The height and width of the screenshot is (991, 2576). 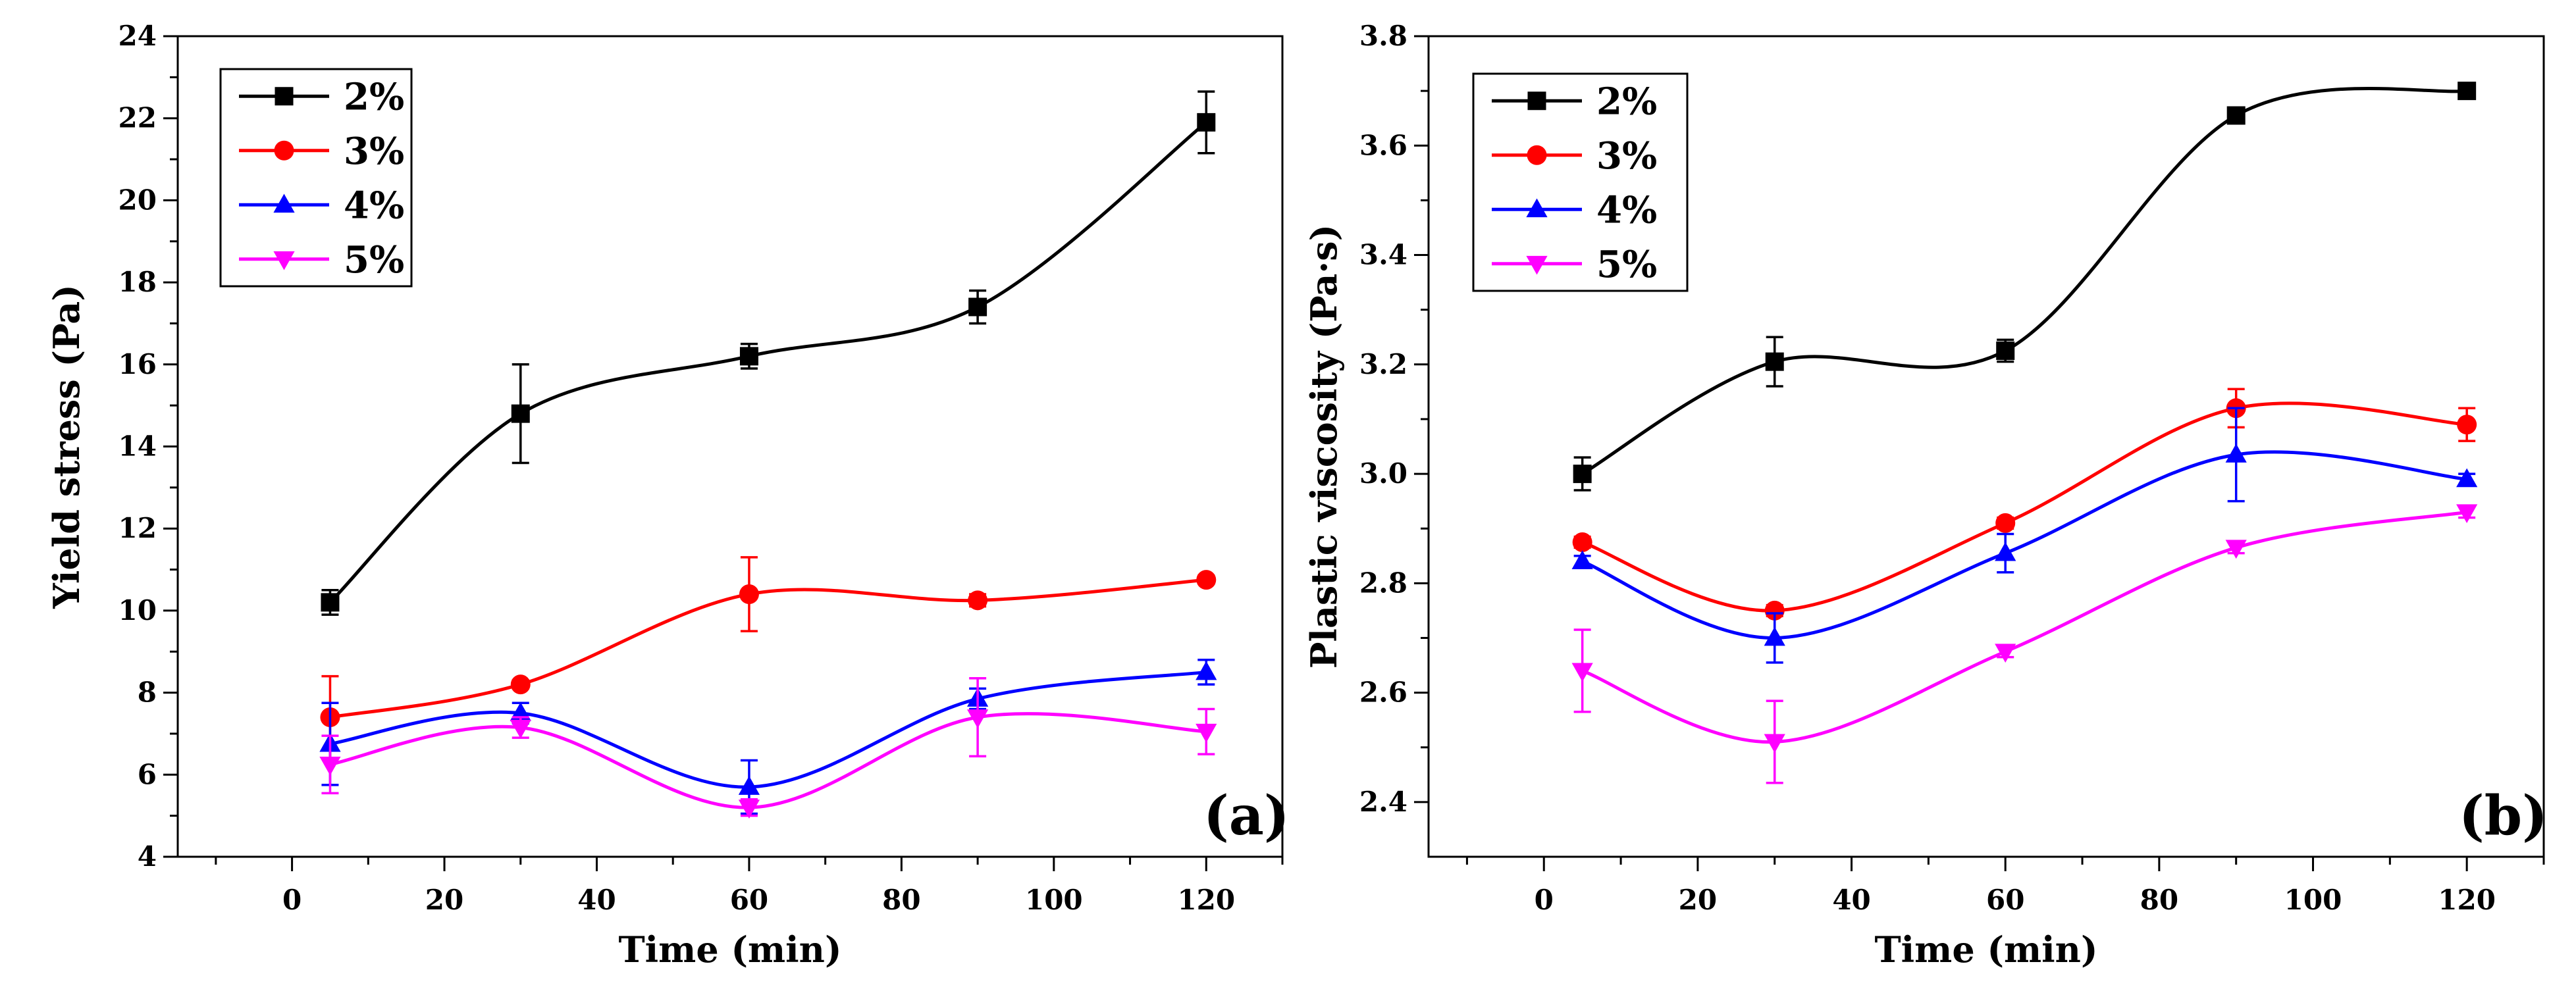 I want to click on series-line, so click(x=2024, y=281).